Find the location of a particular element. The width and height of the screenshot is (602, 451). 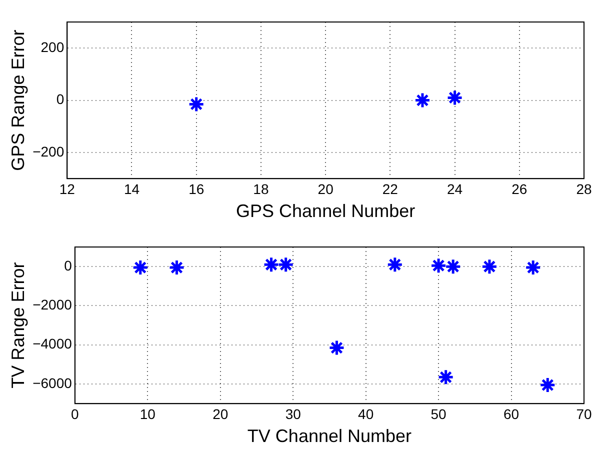

y-axis-title: GPS Range Error is located at coordinates (18, 100).